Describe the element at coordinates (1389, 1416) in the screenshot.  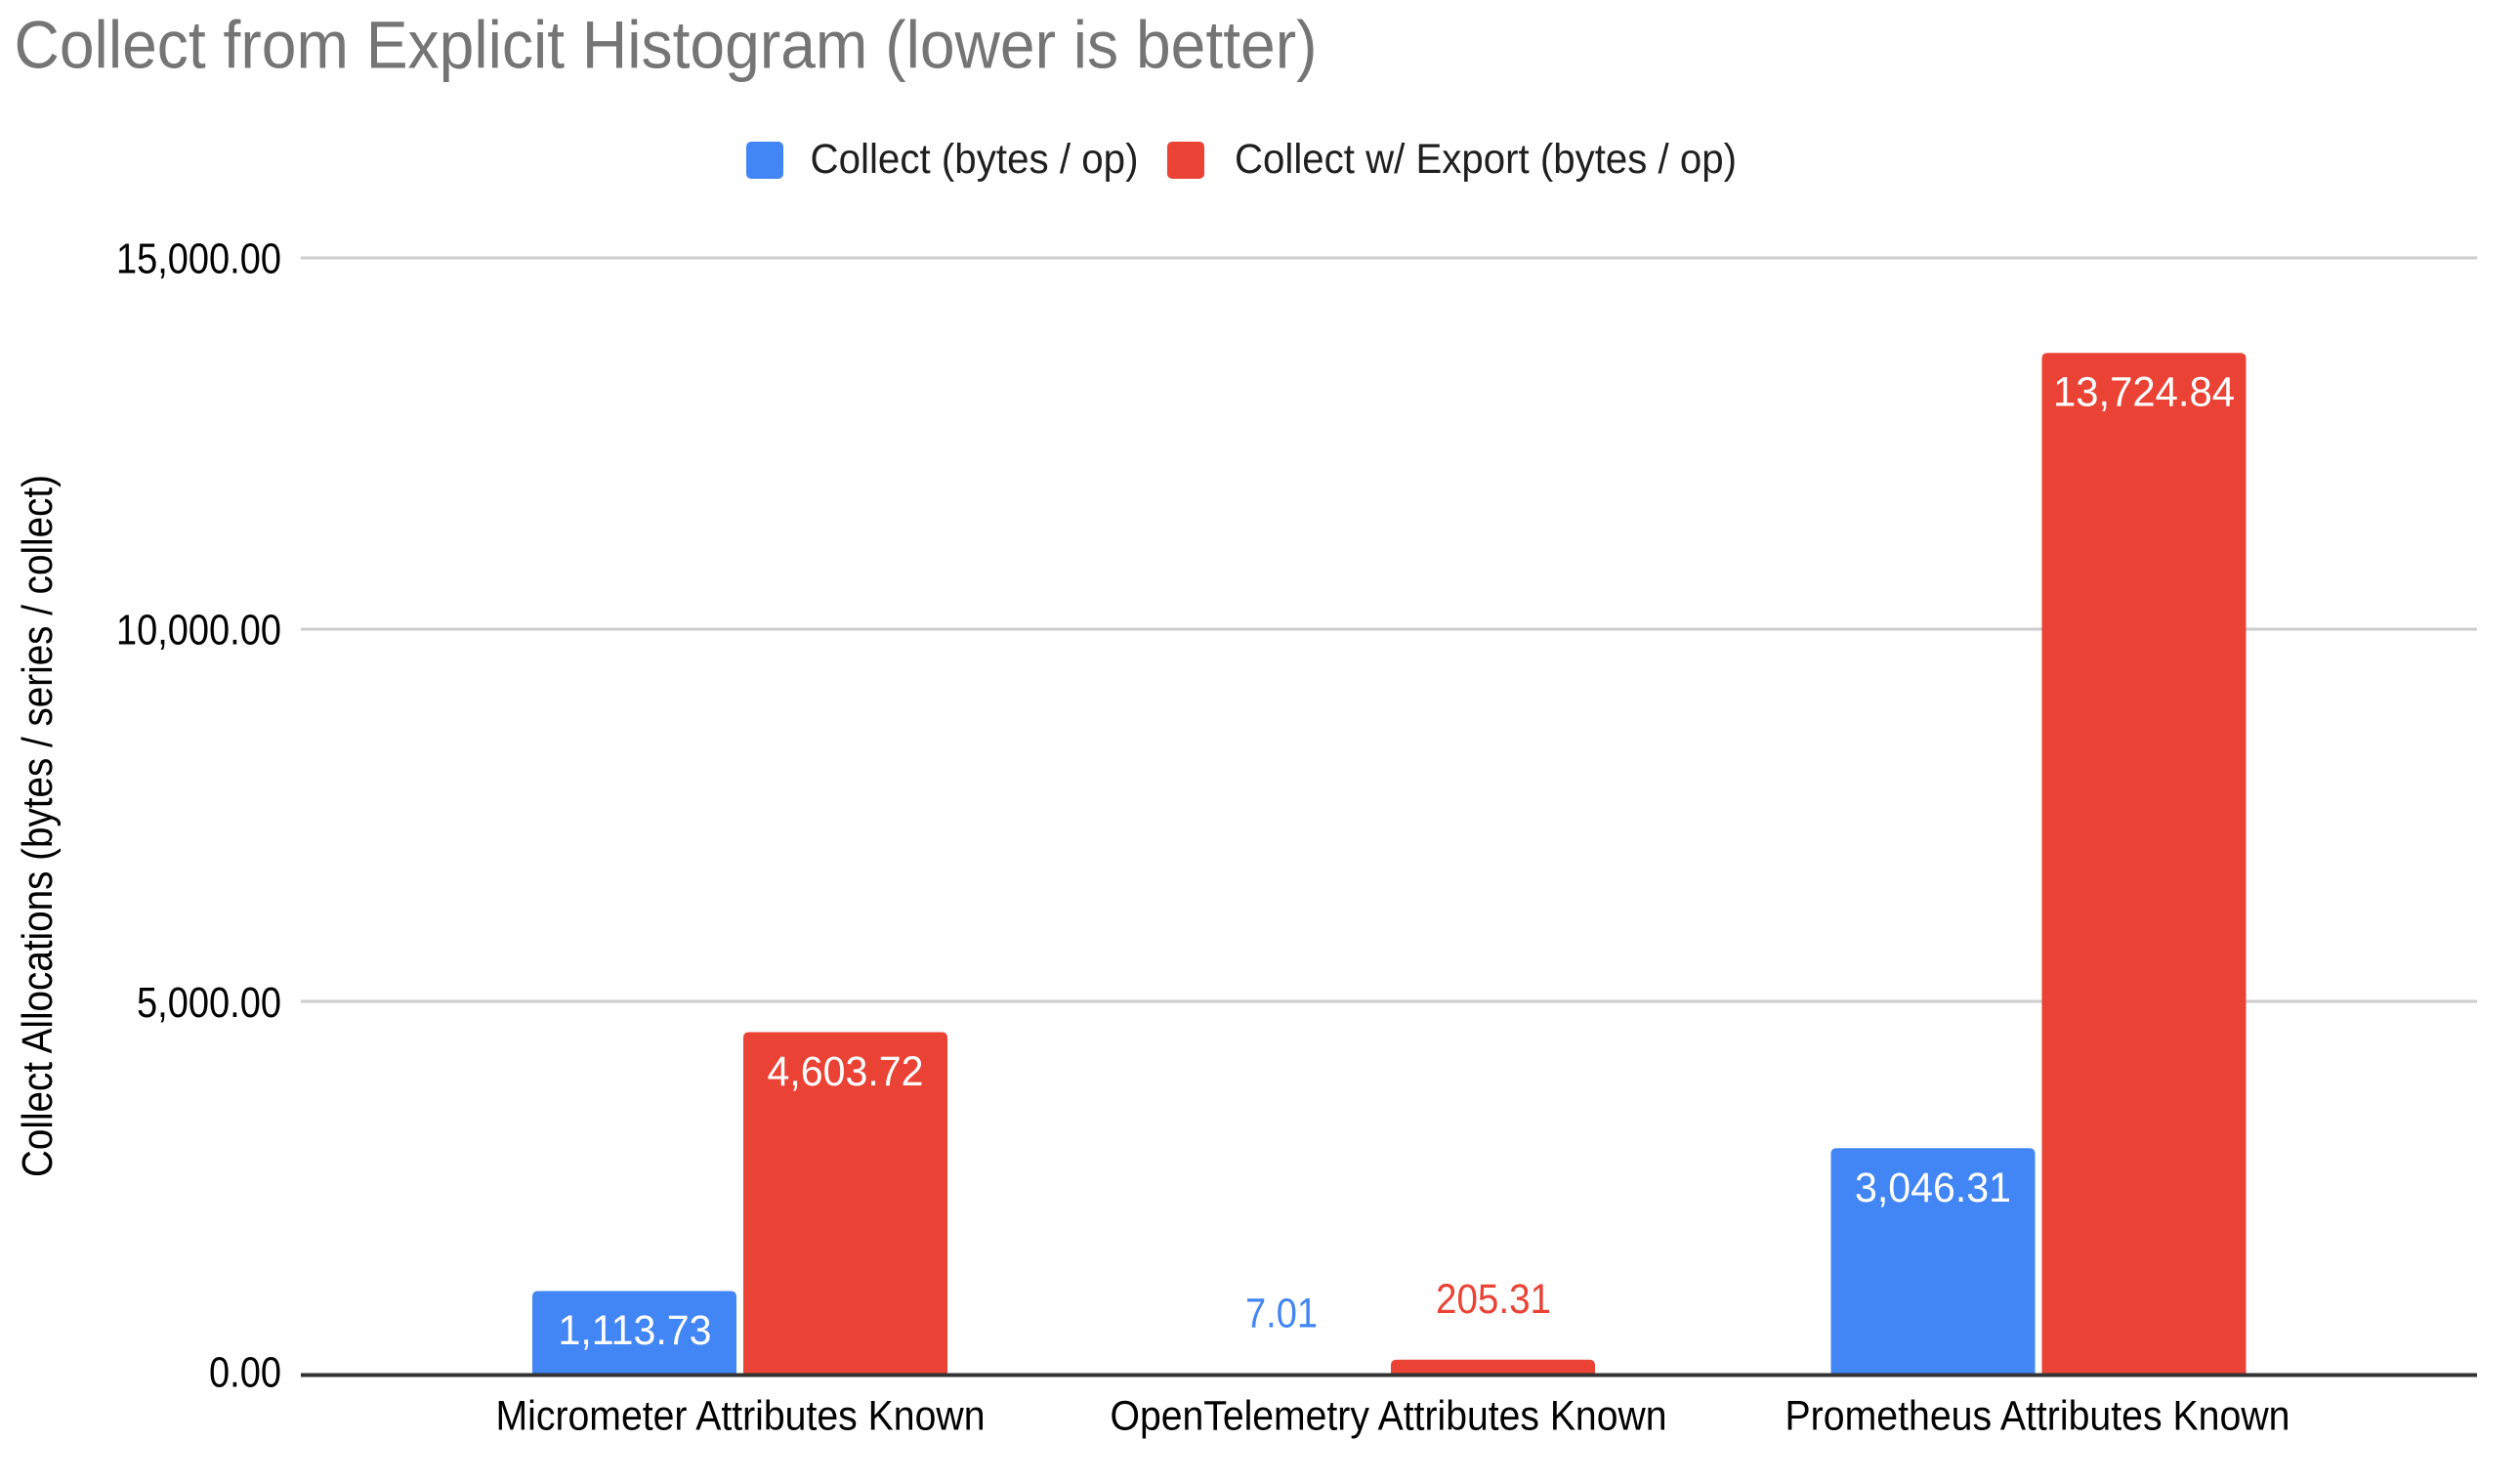
I see `svg-text: OpenTelemetry Attributes Known` at that location.